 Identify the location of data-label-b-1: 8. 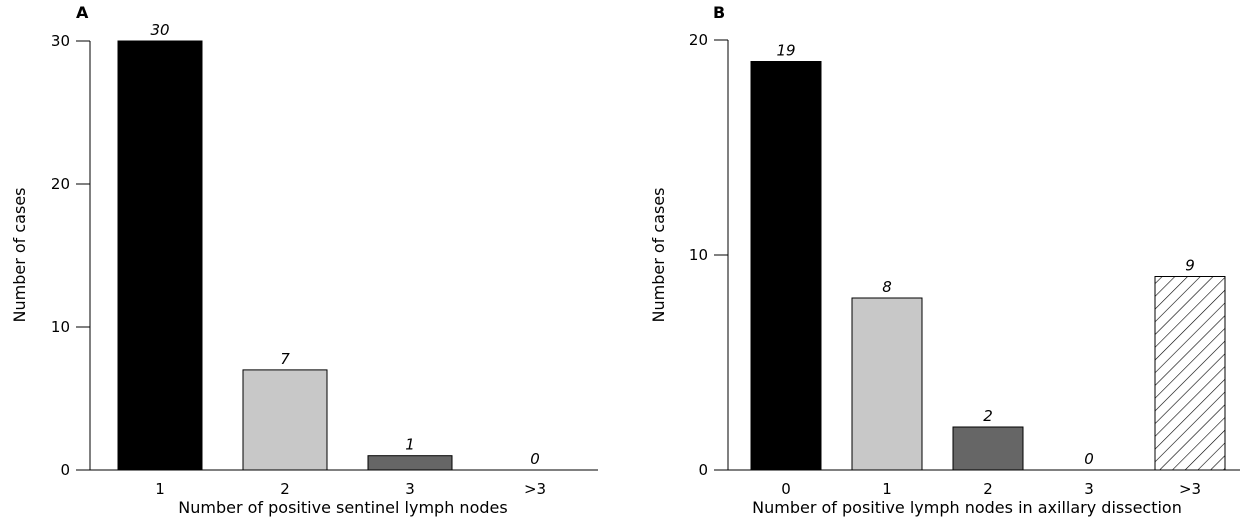
(887, 287).